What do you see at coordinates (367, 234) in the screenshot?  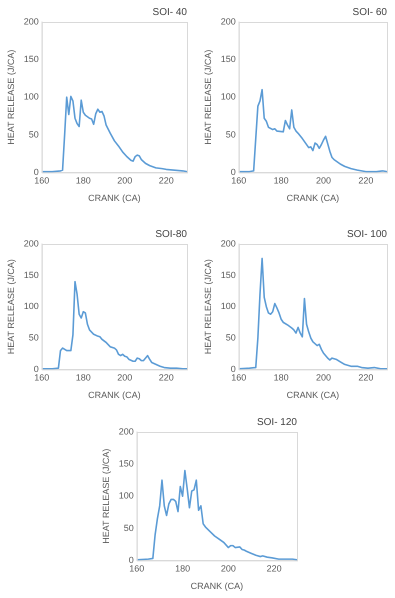 I see `chart-title: SOI- 100` at bounding box center [367, 234].